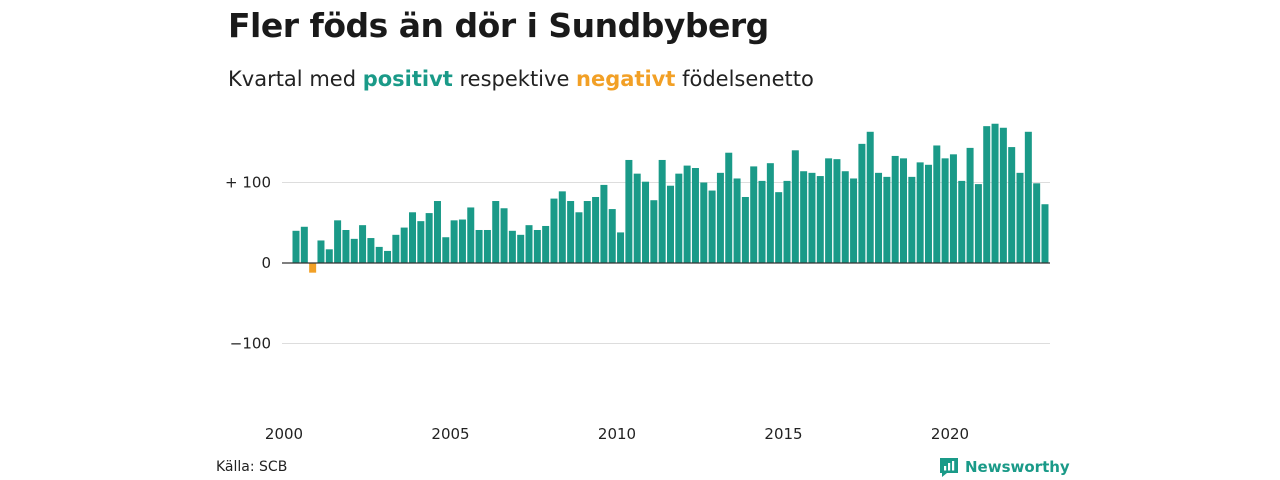  What do you see at coordinates (250, 344) in the screenshot?
I see `y-tick-label: −100` at bounding box center [250, 344].